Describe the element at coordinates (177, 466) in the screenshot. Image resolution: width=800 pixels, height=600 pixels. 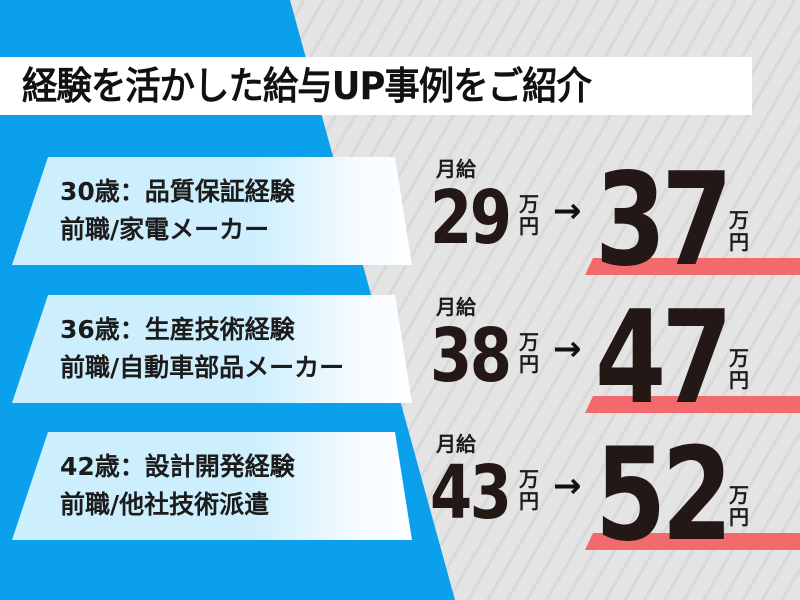
I see `case-profile: 42歳：設計開発経験` at that location.